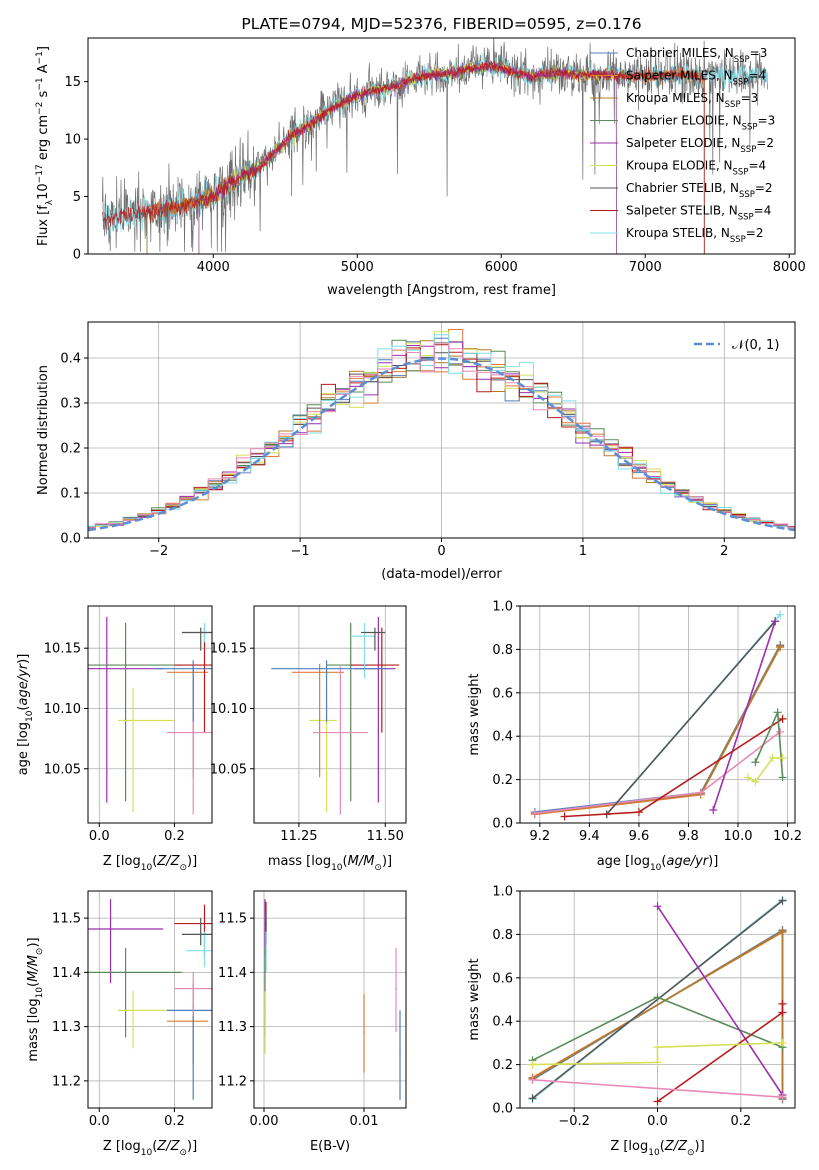 This screenshot has width=819, height=1170. What do you see at coordinates (539, 836) in the screenshot?
I see `x-tick-label: 9.2` at bounding box center [539, 836].